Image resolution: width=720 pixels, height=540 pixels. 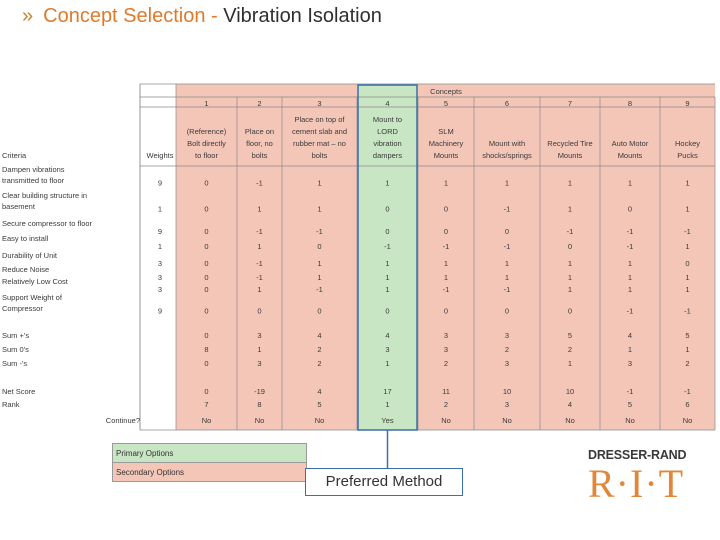 I want to click on concept-name: bolts, so click(x=320, y=155).